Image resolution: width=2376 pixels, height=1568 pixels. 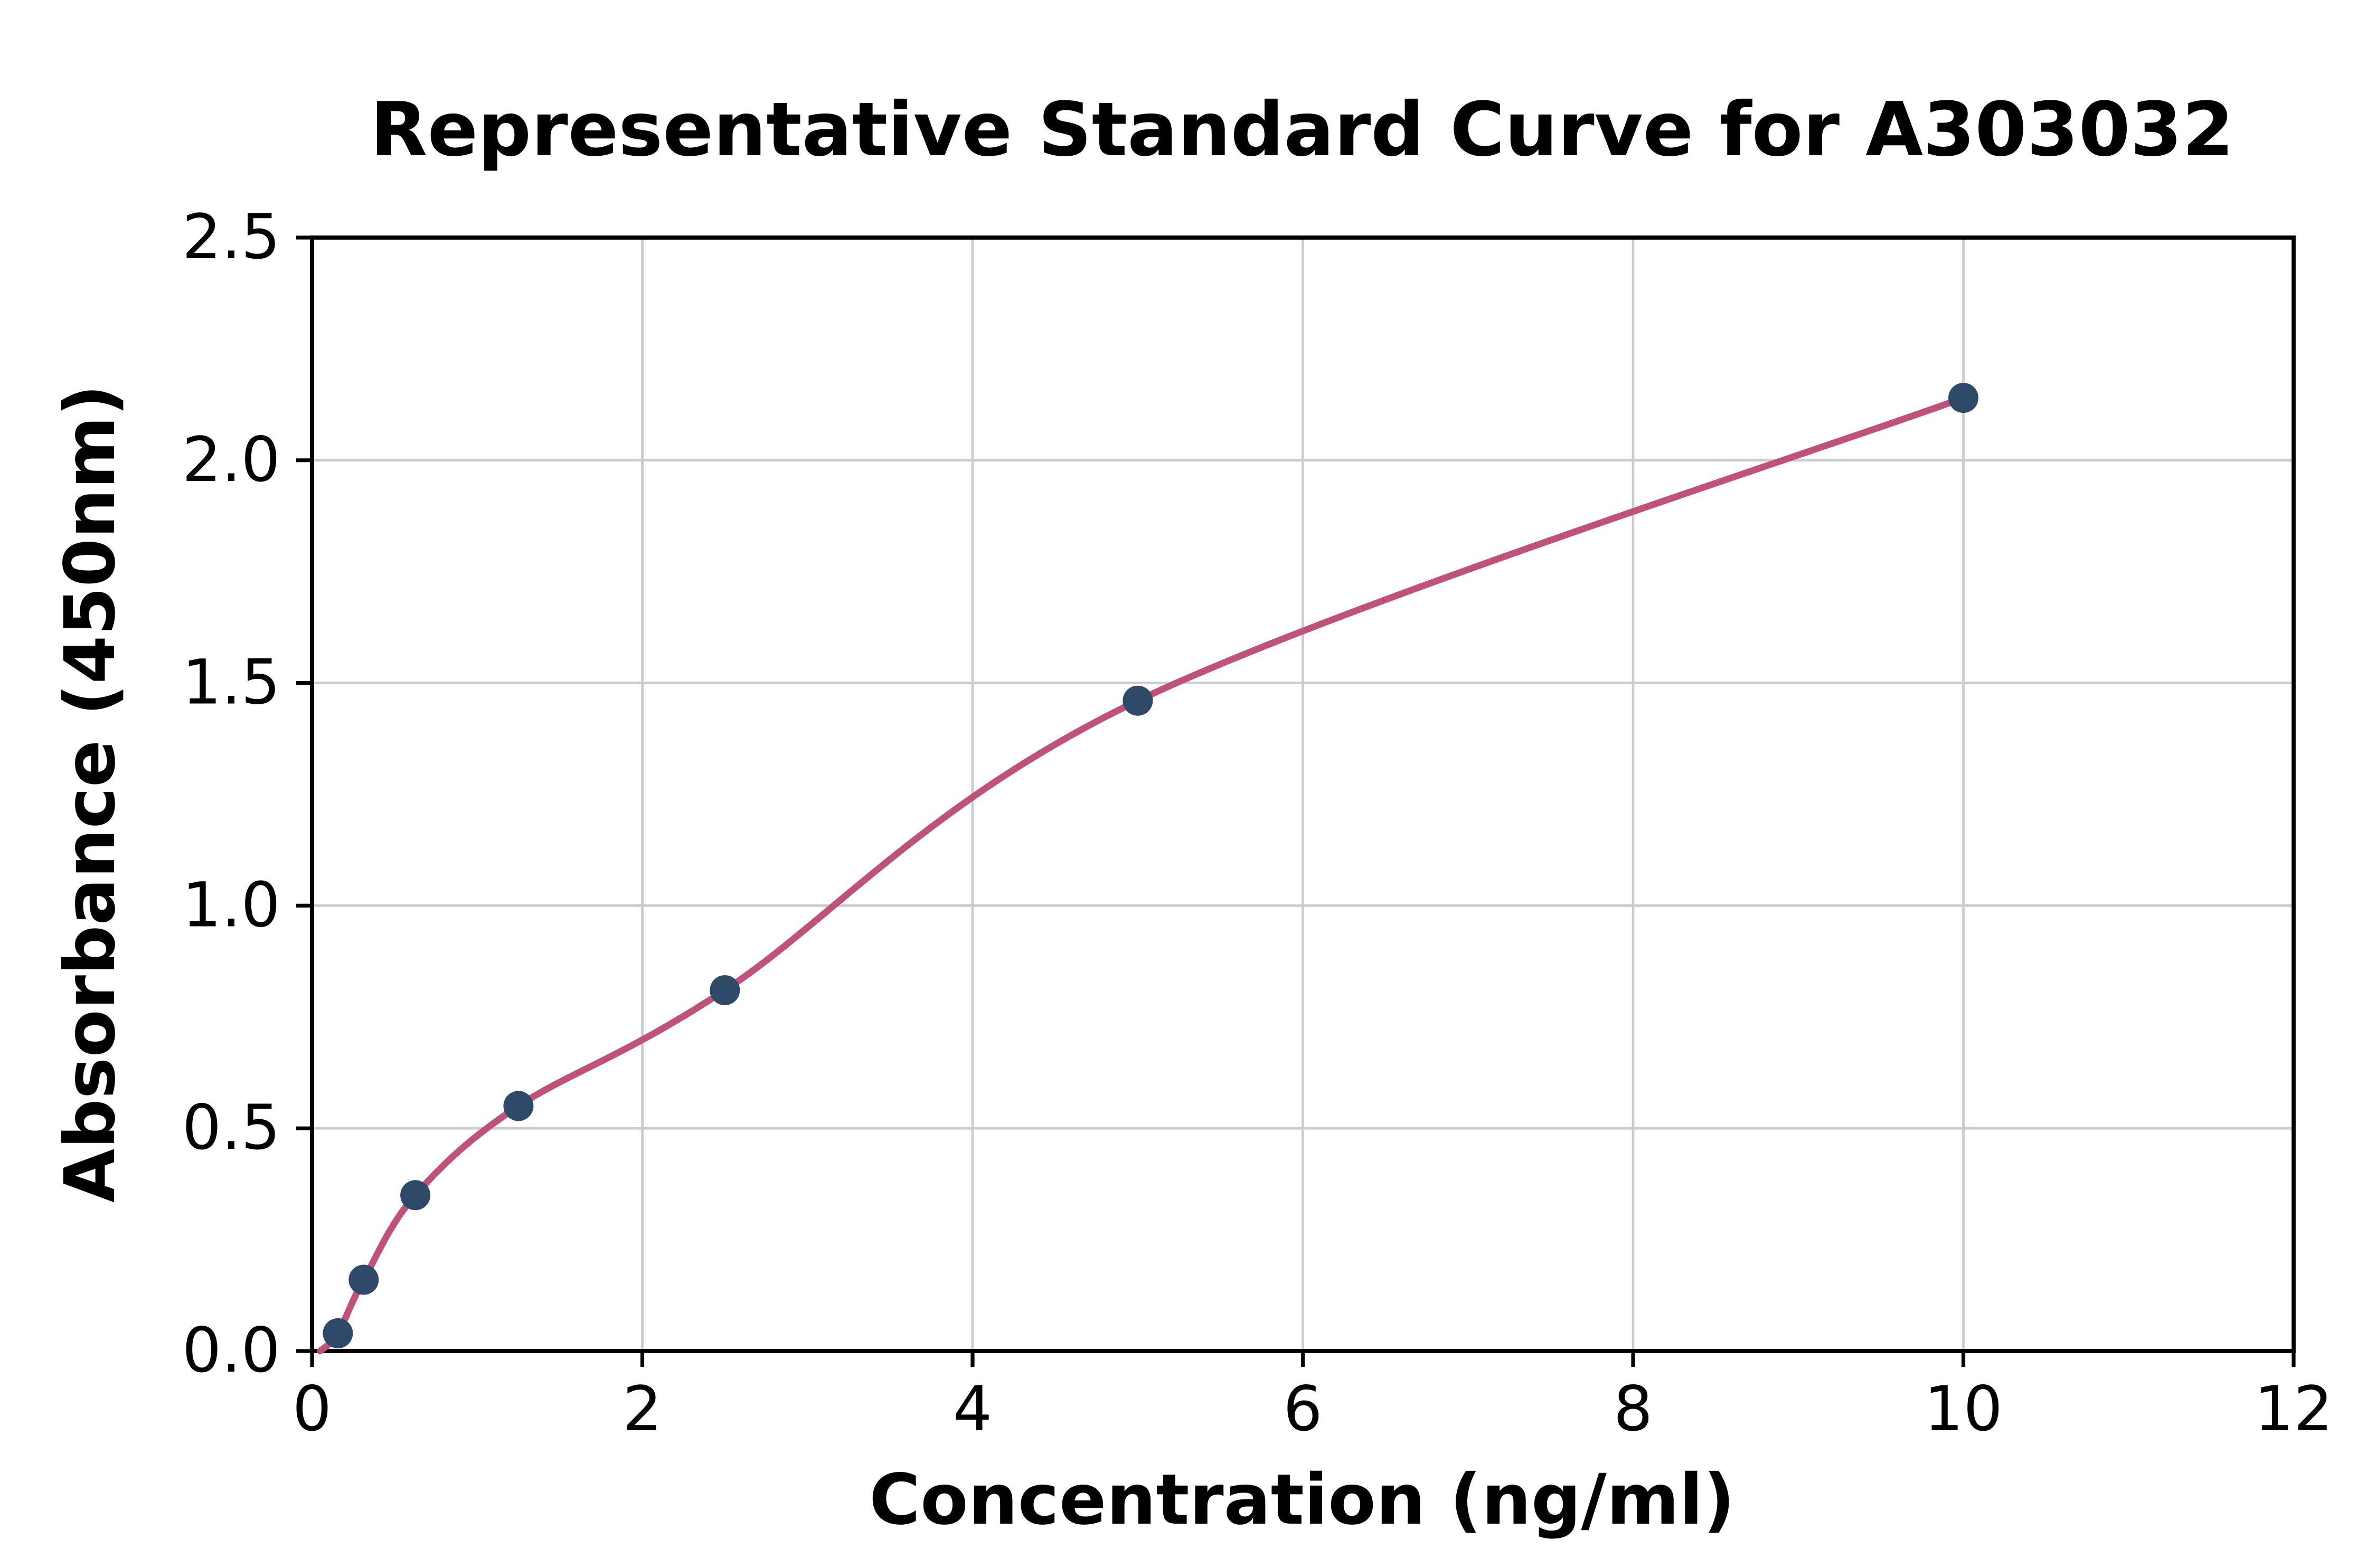 I want to click on y-tick-label: 2.0, so click(x=231, y=459).